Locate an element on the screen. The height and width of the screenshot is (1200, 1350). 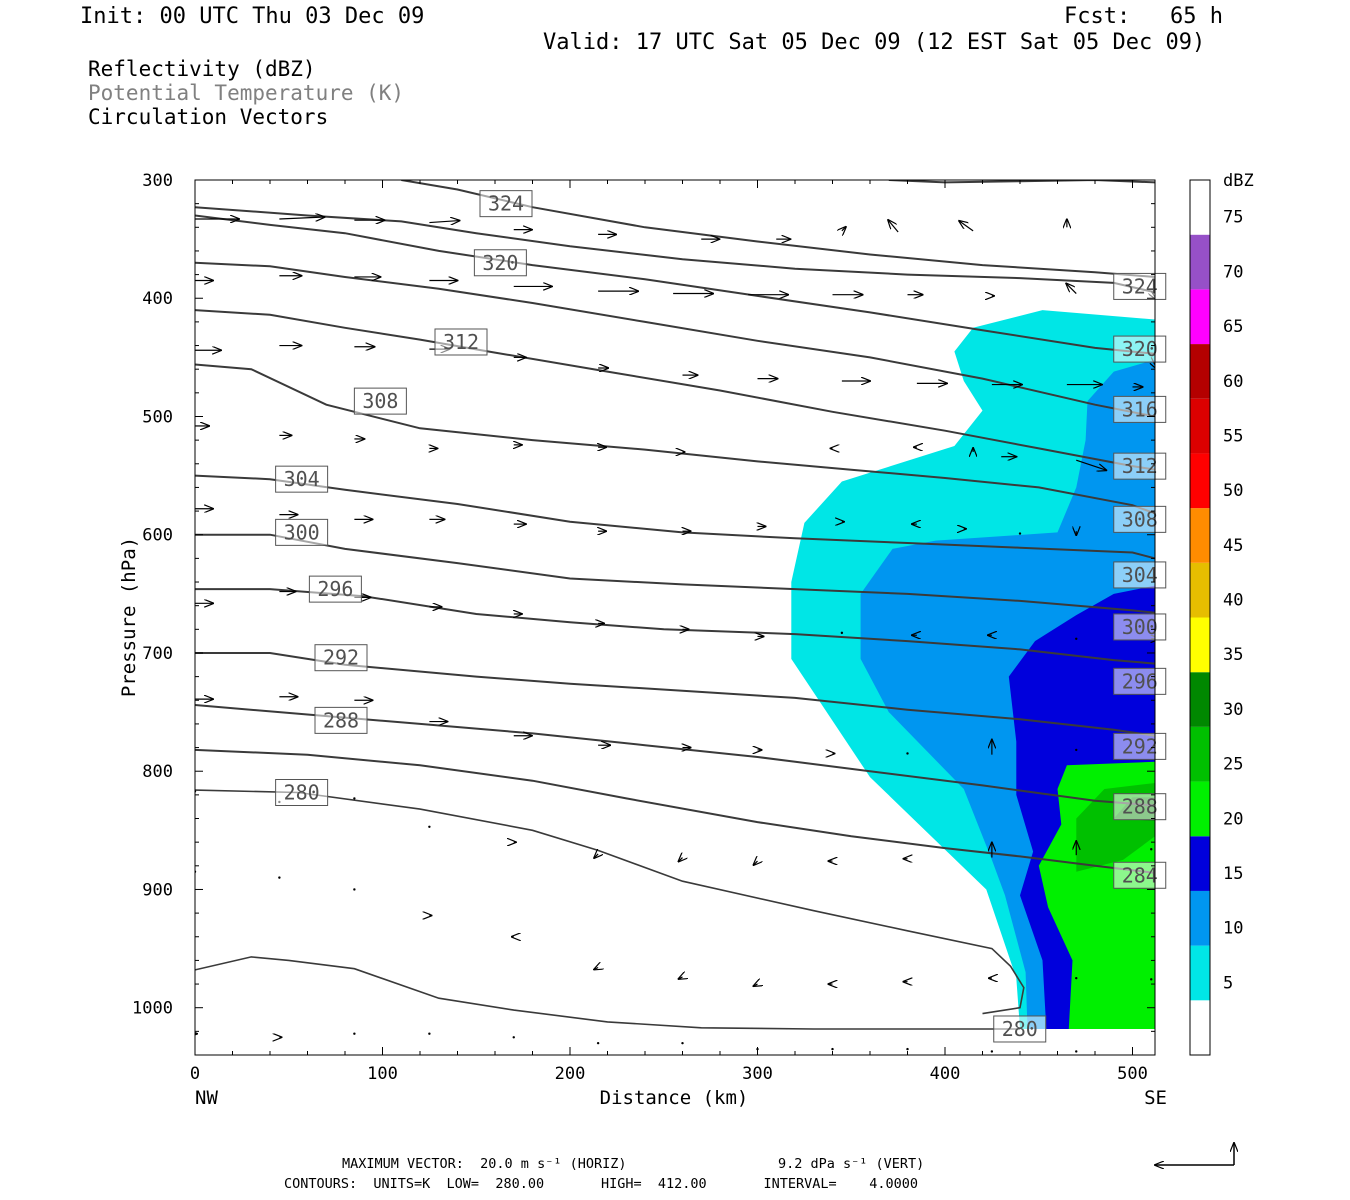
field-reflectivity: Reflectivity (dBZ) is located at coordinates (202, 69).